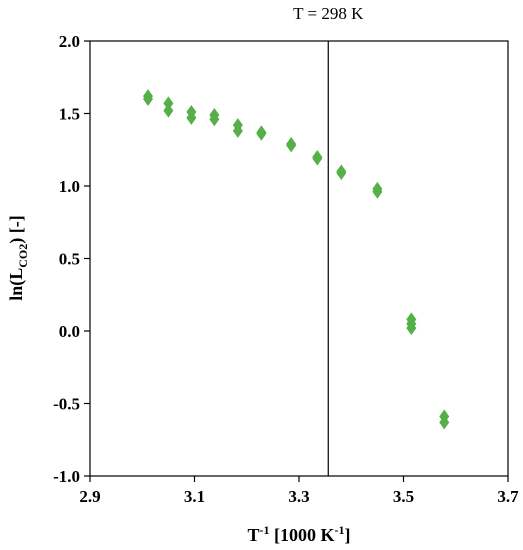 The width and height of the screenshot is (523, 550). Describe the element at coordinates (16, 229) in the screenshot. I see `y-axis-title-rest: ) [-]` at that location.